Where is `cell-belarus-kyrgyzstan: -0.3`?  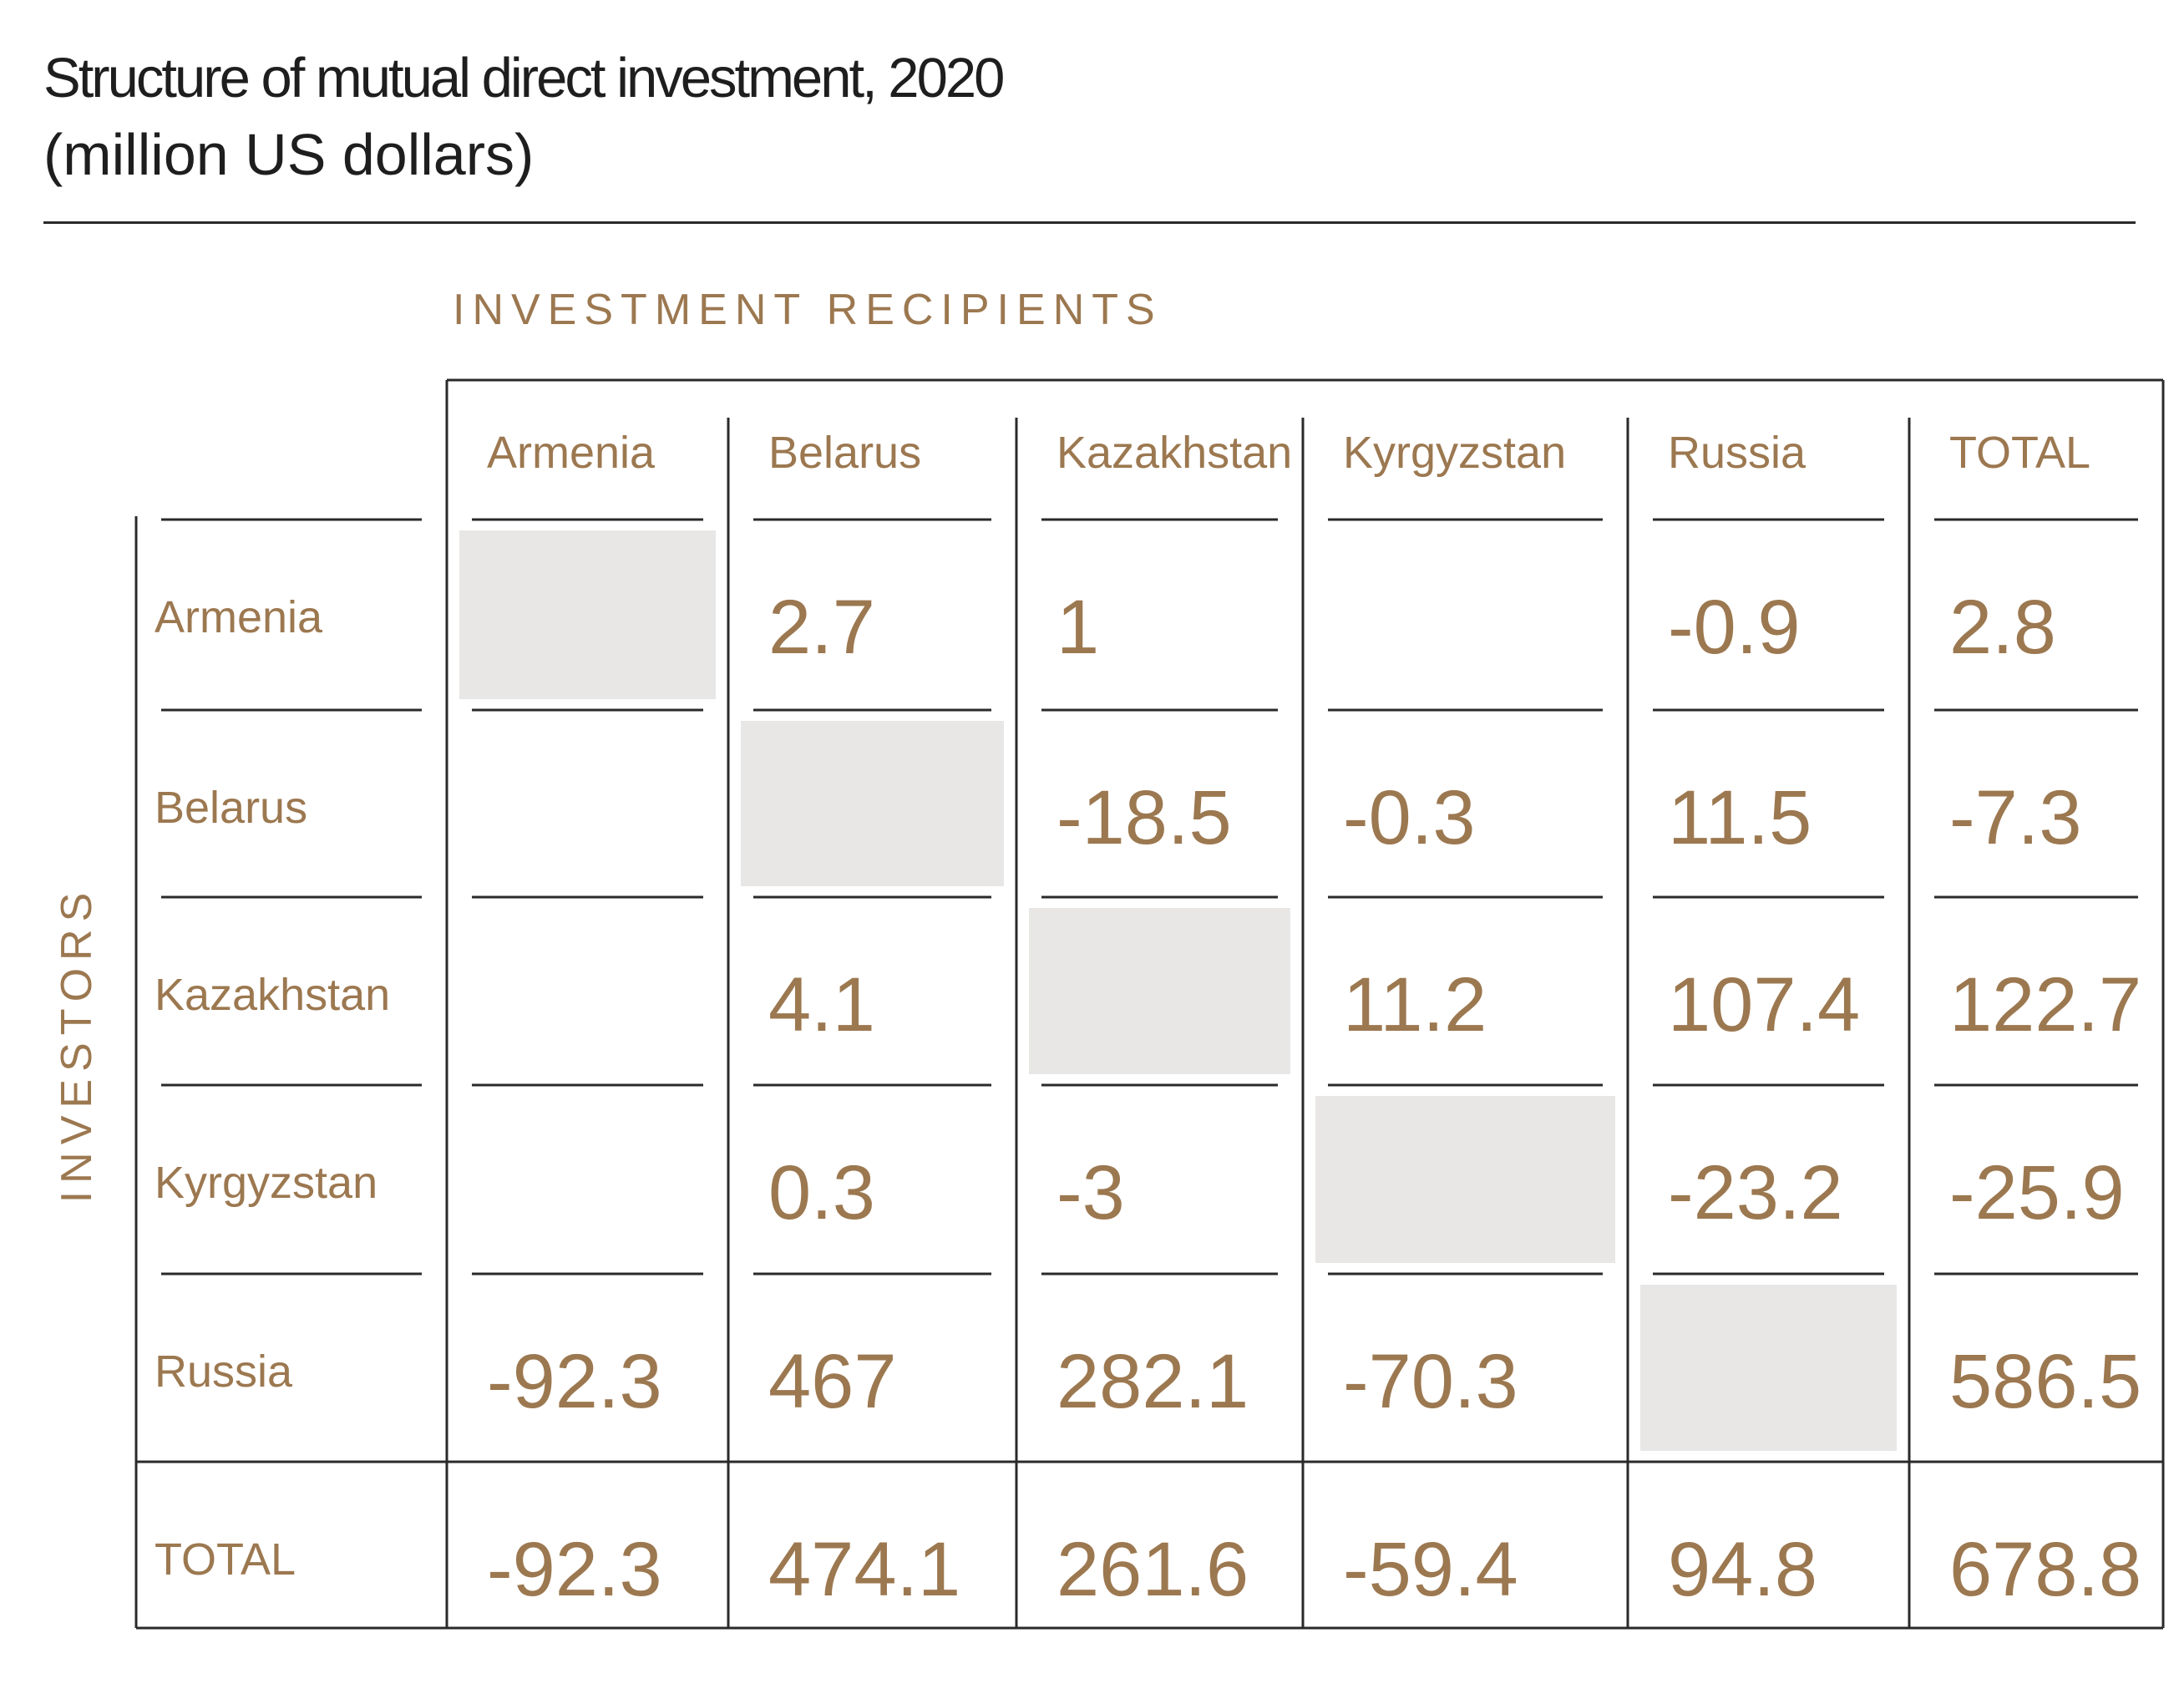
cell-belarus-kyrgyzstan: -0.3 is located at coordinates (1409, 817).